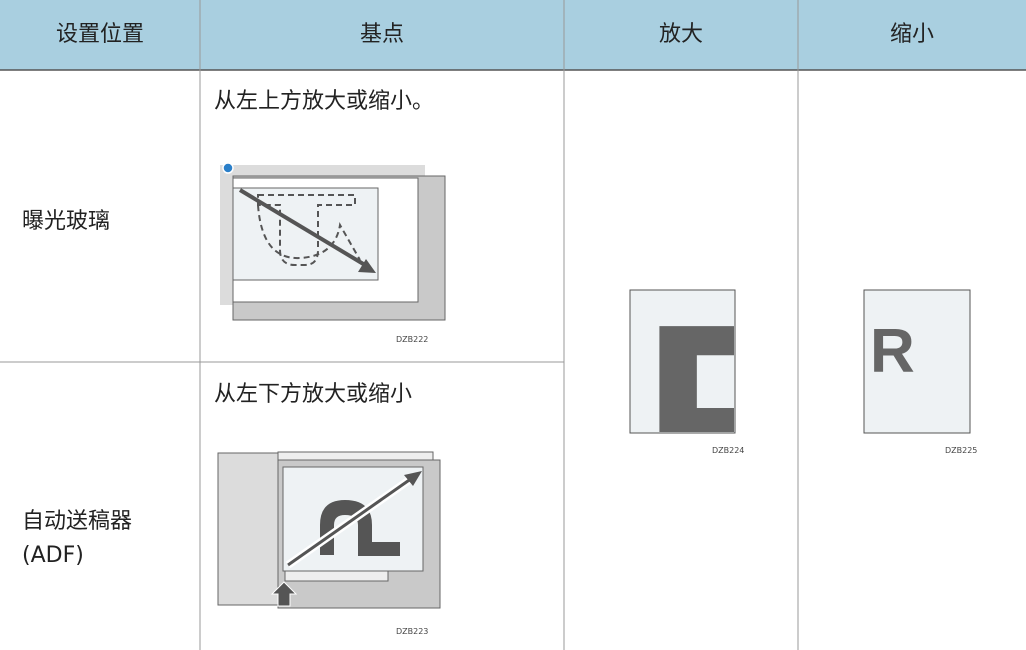 This screenshot has width=1026, height=650. Describe the element at coordinates (66, 221) in the screenshot. I see `location-text: 曝光玻璃` at that location.